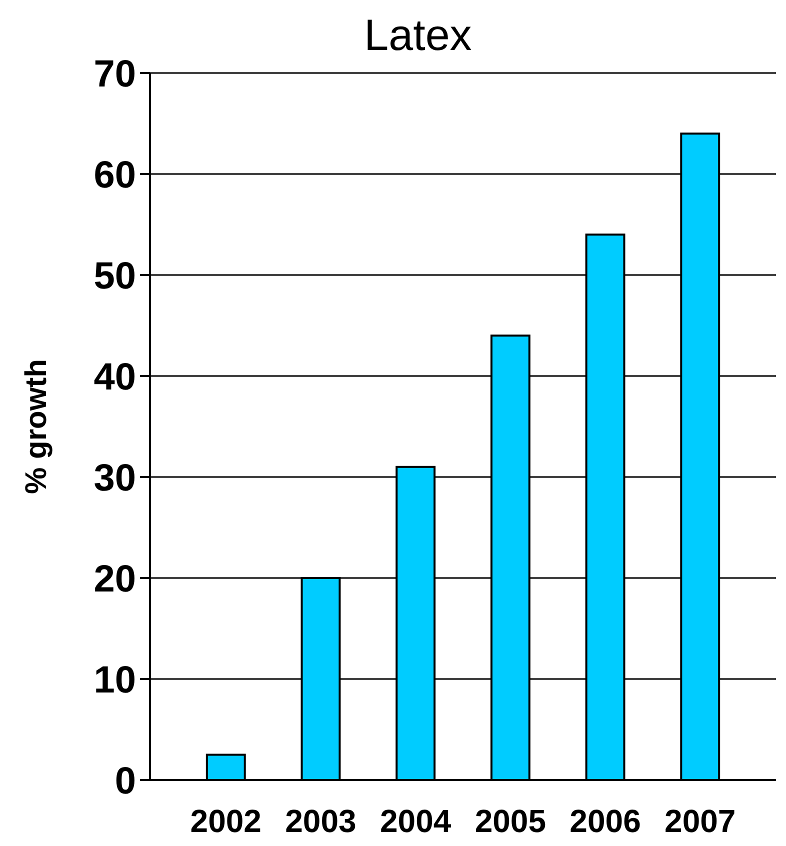 This screenshot has width=786, height=846. Describe the element at coordinates (605, 821) in the screenshot. I see `x-tick-label: 2006` at that location.